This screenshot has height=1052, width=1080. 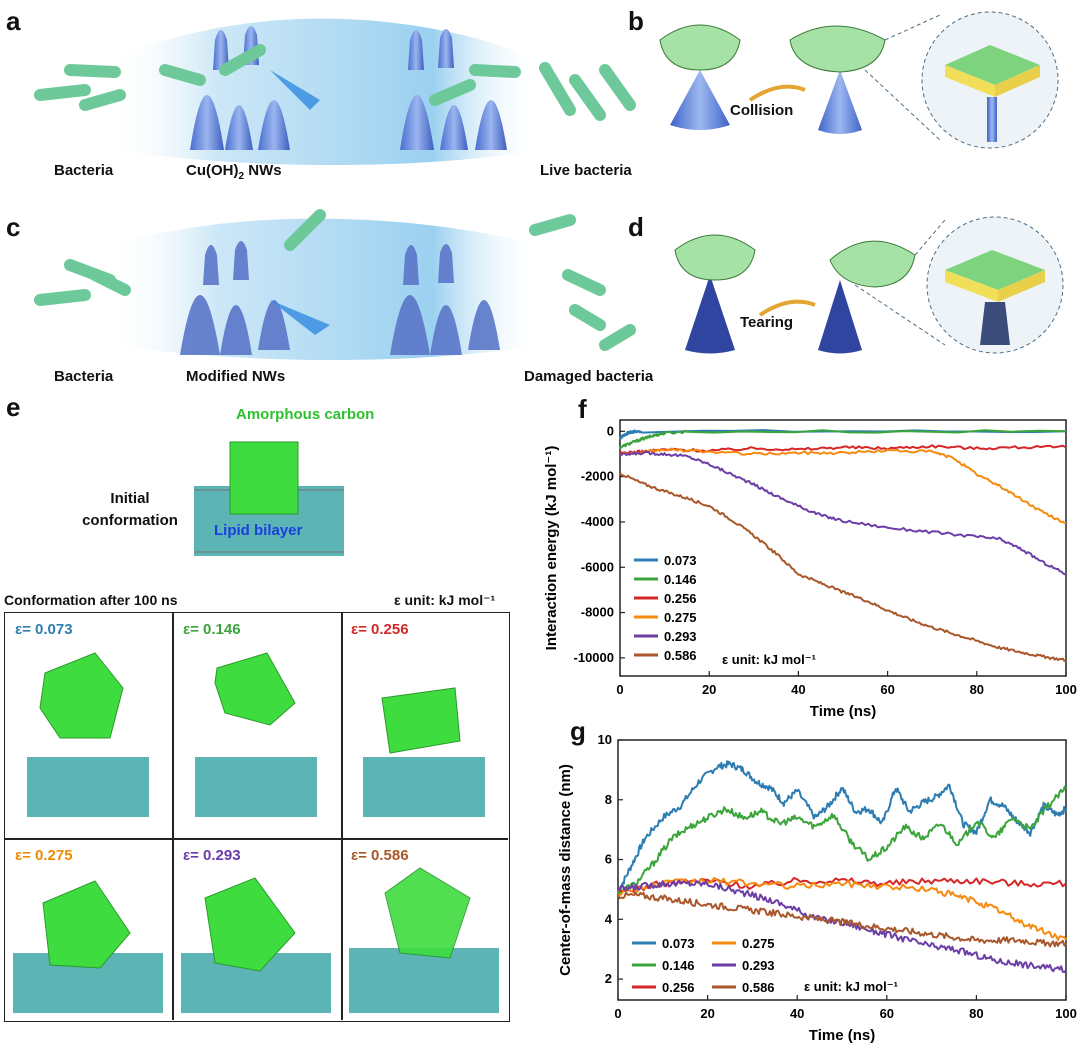 What do you see at coordinates (608, 978) in the screenshot?
I see `y-tick-label: 2` at bounding box center [608, 978].